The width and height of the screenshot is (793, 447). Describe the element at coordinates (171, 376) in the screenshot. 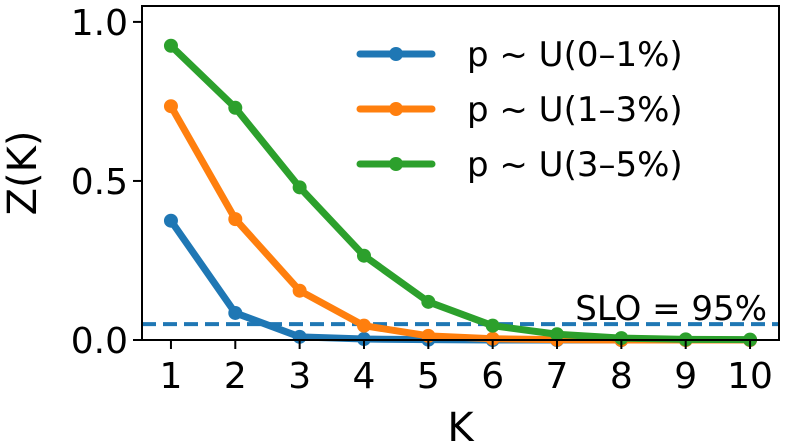

I see `x-tick-label: 1` at that location.